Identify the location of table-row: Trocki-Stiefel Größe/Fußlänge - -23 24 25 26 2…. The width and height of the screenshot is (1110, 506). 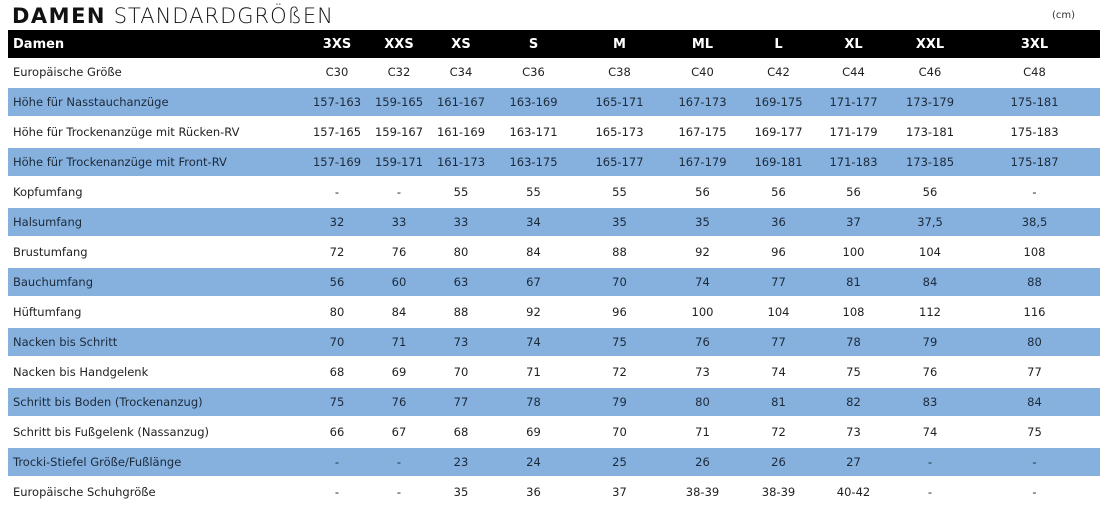
(554, 462).